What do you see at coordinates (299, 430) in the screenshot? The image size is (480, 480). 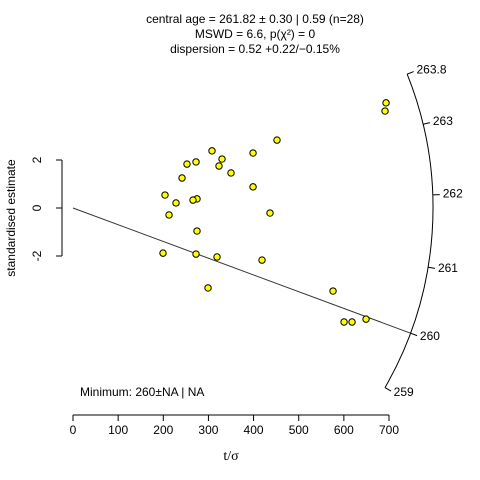 I see `x-tick-label: 500` at bounding box center [299, 430].